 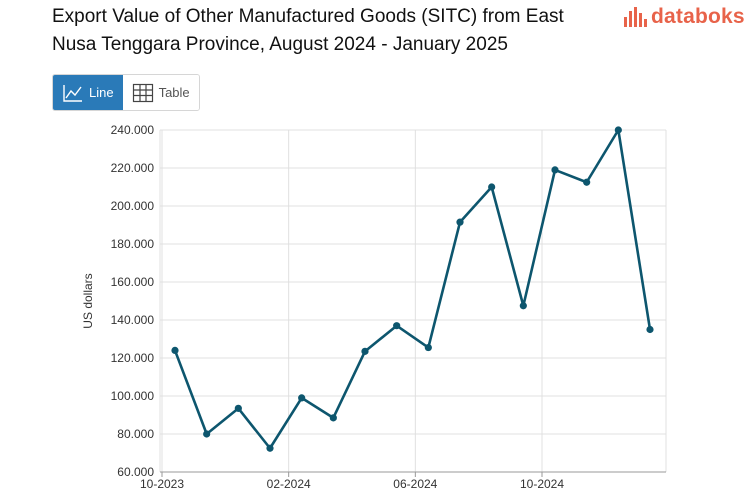 I want to click on brand-name: databoks, so click(x=698, y=16).